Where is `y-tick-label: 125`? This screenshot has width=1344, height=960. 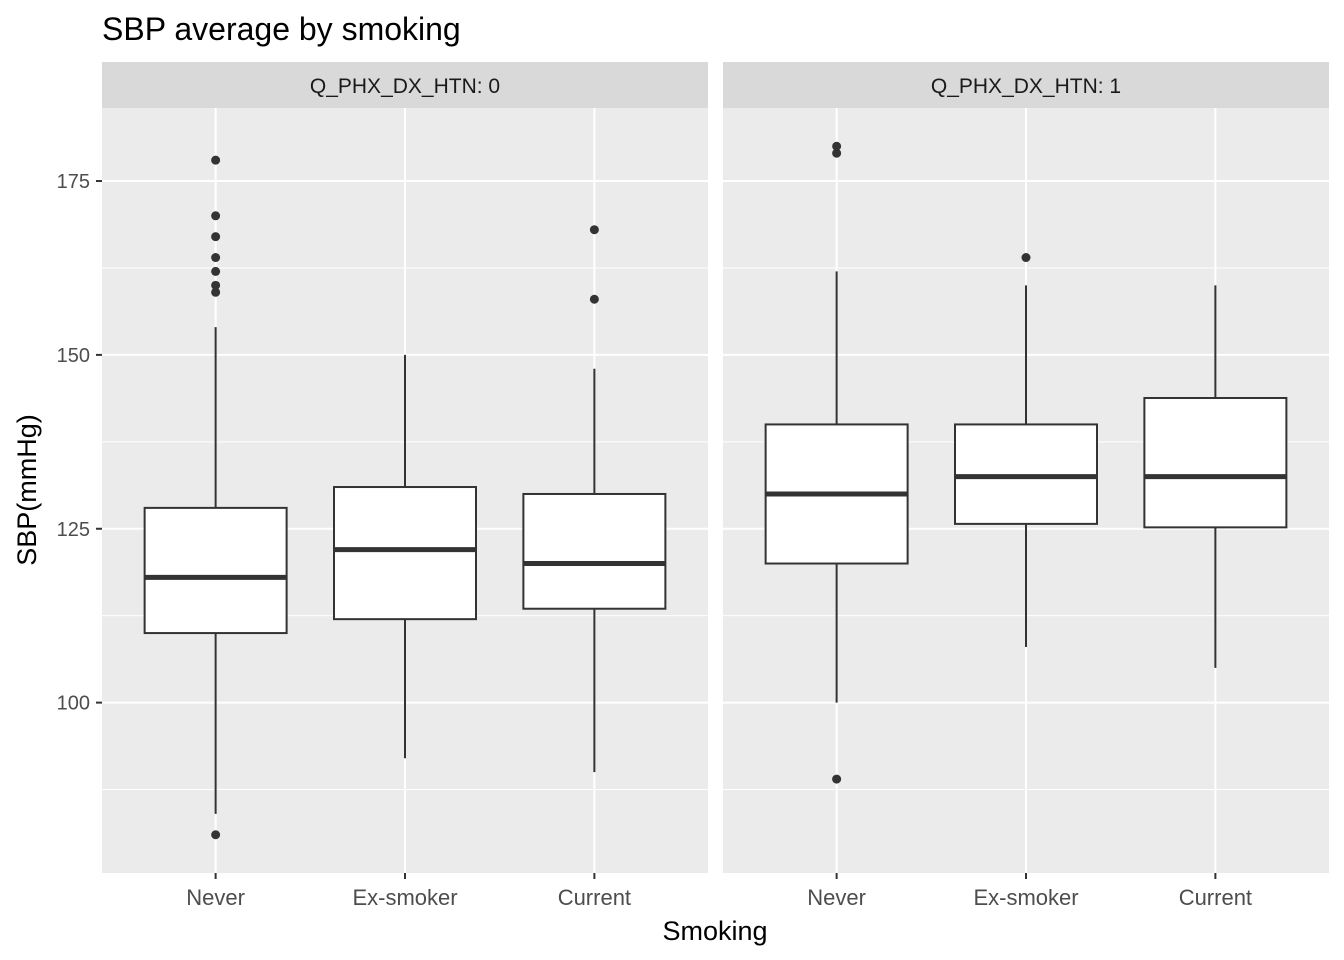 y-tick-label: 125 is located at coordinates (73, 530).